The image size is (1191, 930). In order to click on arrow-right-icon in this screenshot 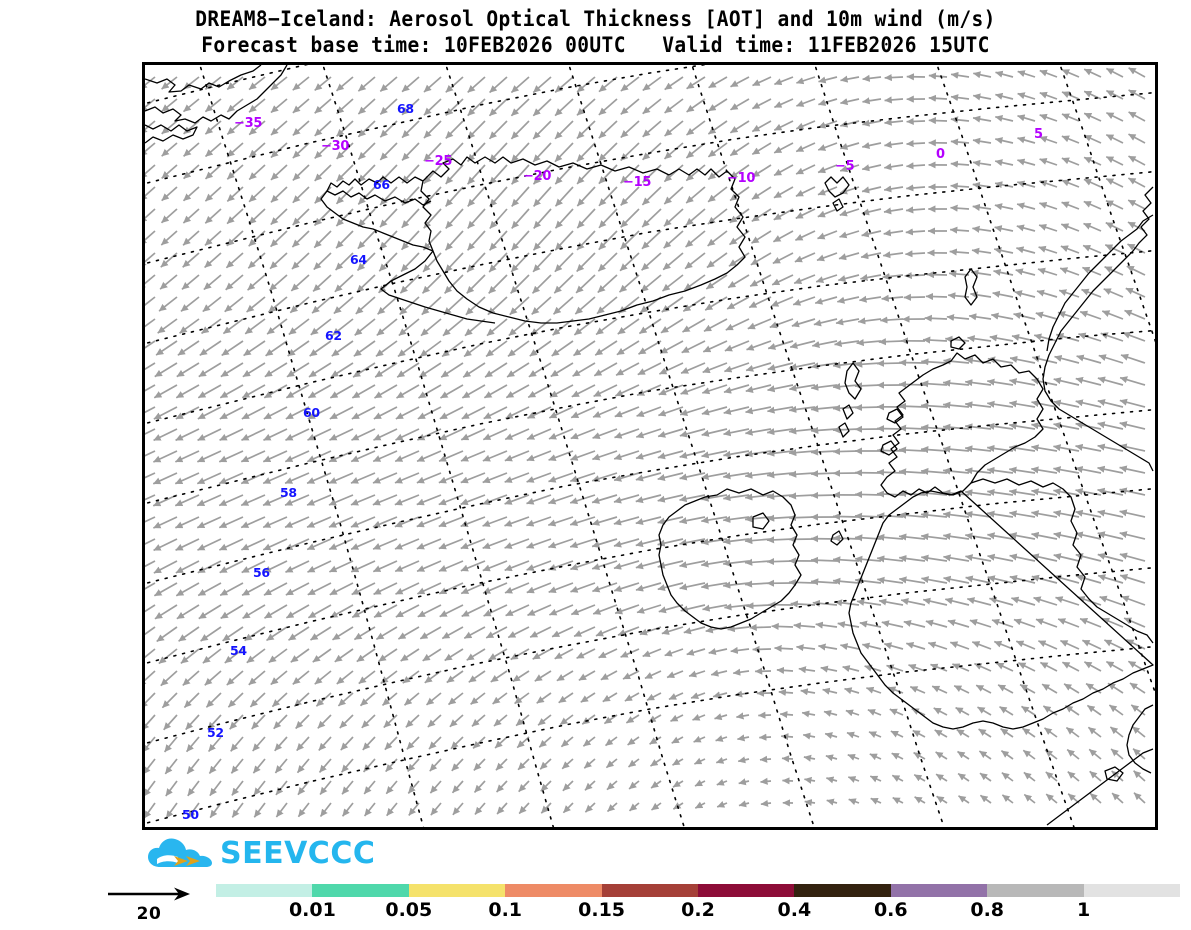, I will do `click(149, 894)`.